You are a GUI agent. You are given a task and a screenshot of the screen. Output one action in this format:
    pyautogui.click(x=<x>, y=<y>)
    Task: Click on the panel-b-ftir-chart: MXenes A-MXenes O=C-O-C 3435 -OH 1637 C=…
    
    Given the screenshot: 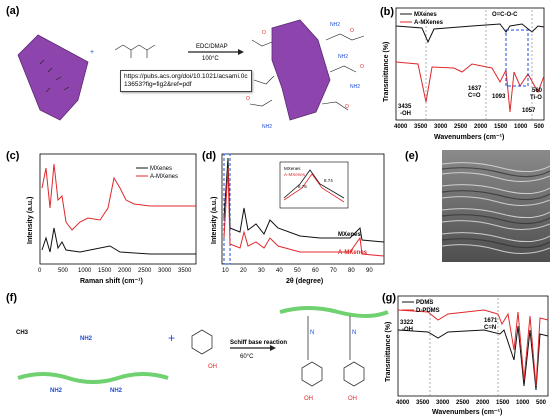 What is the action you would take?
    pyautogui.click(x=464, y=74)
    